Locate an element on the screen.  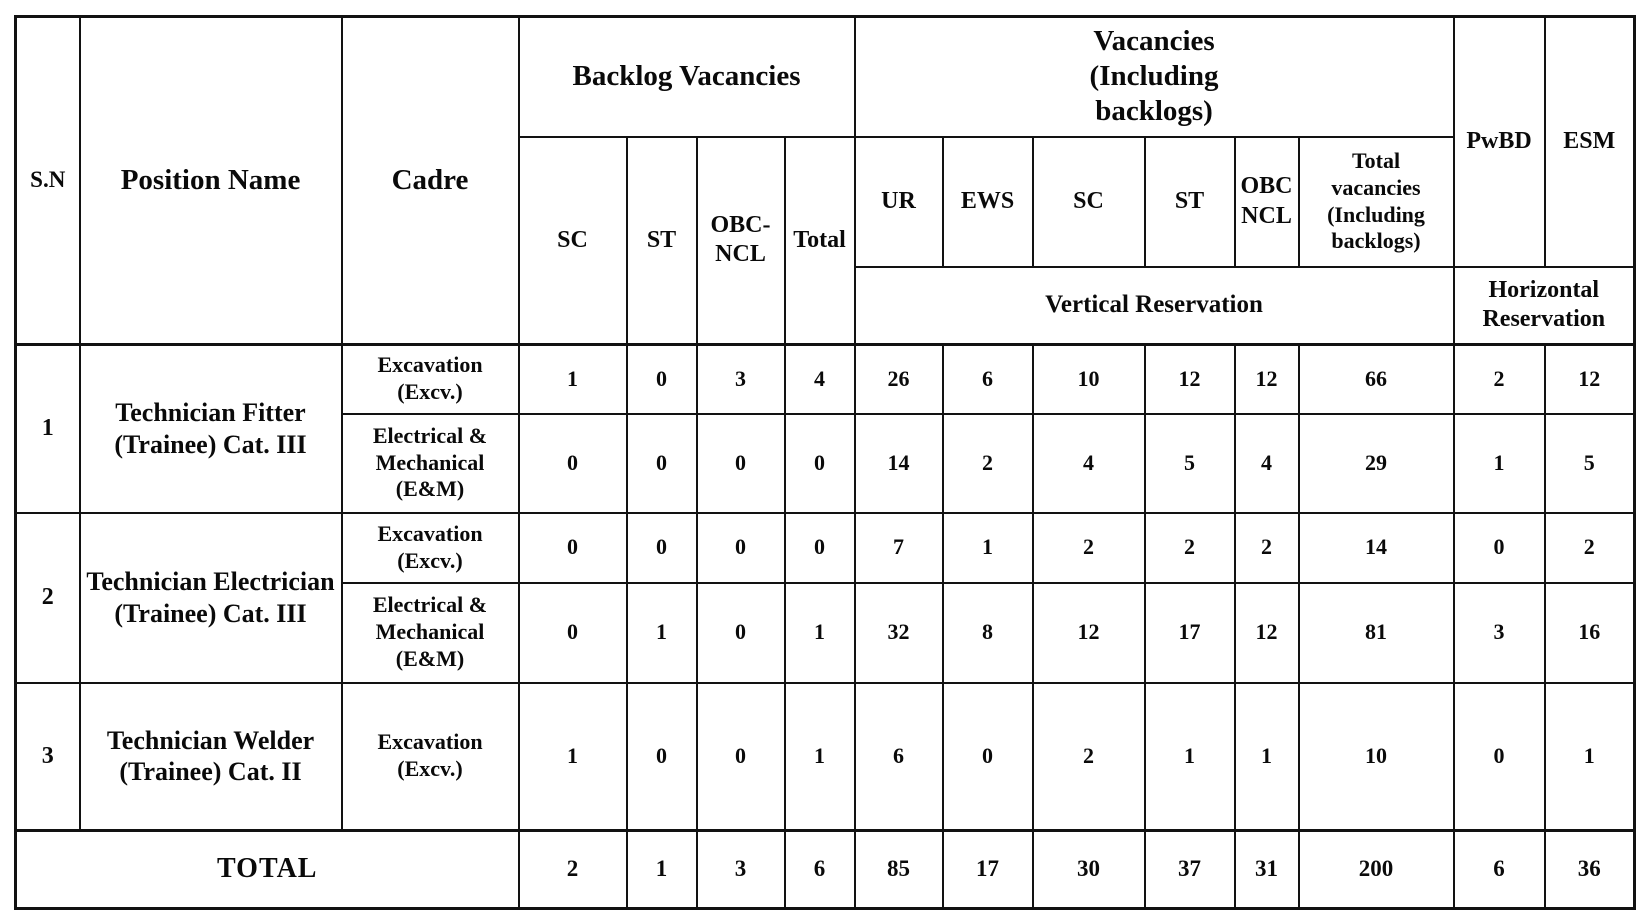
header-vertical-reservation: Vertical Reservation is located at coordinates (1154, 305).